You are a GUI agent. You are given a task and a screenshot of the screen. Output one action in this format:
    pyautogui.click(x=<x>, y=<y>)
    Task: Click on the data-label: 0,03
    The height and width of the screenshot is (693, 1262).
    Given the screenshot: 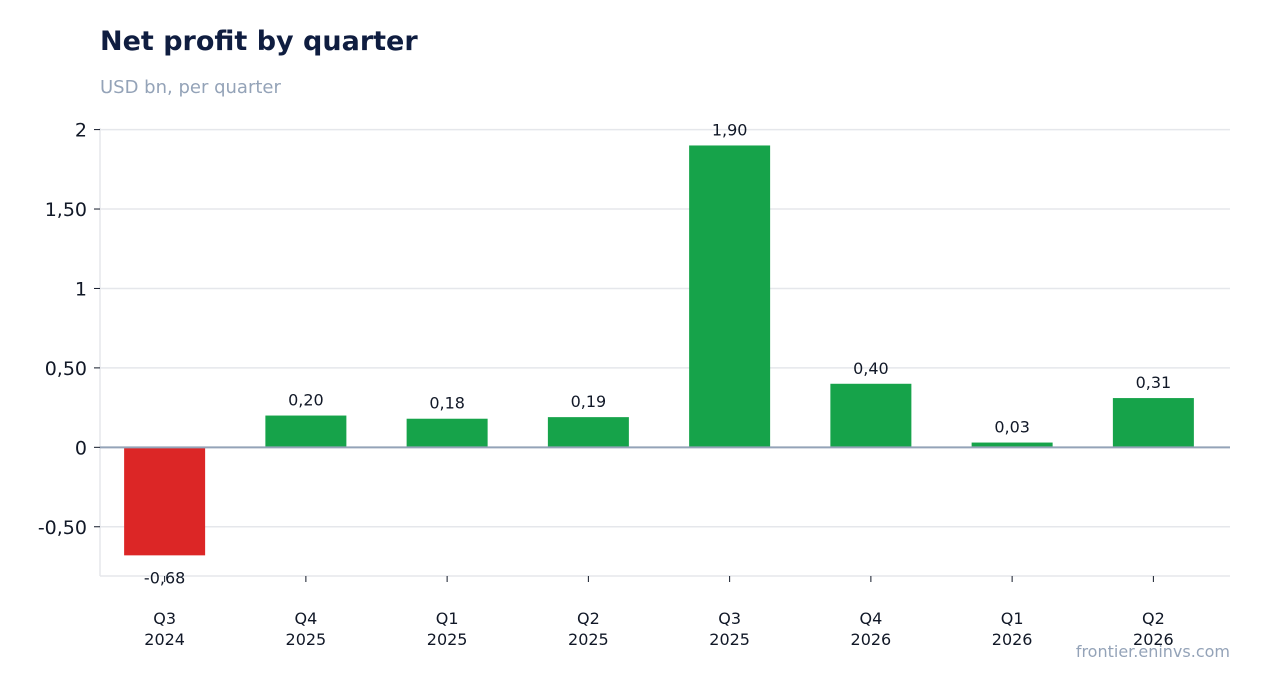 What is the action you would take?
    pyautogui.click(x=1012, y=427)
    